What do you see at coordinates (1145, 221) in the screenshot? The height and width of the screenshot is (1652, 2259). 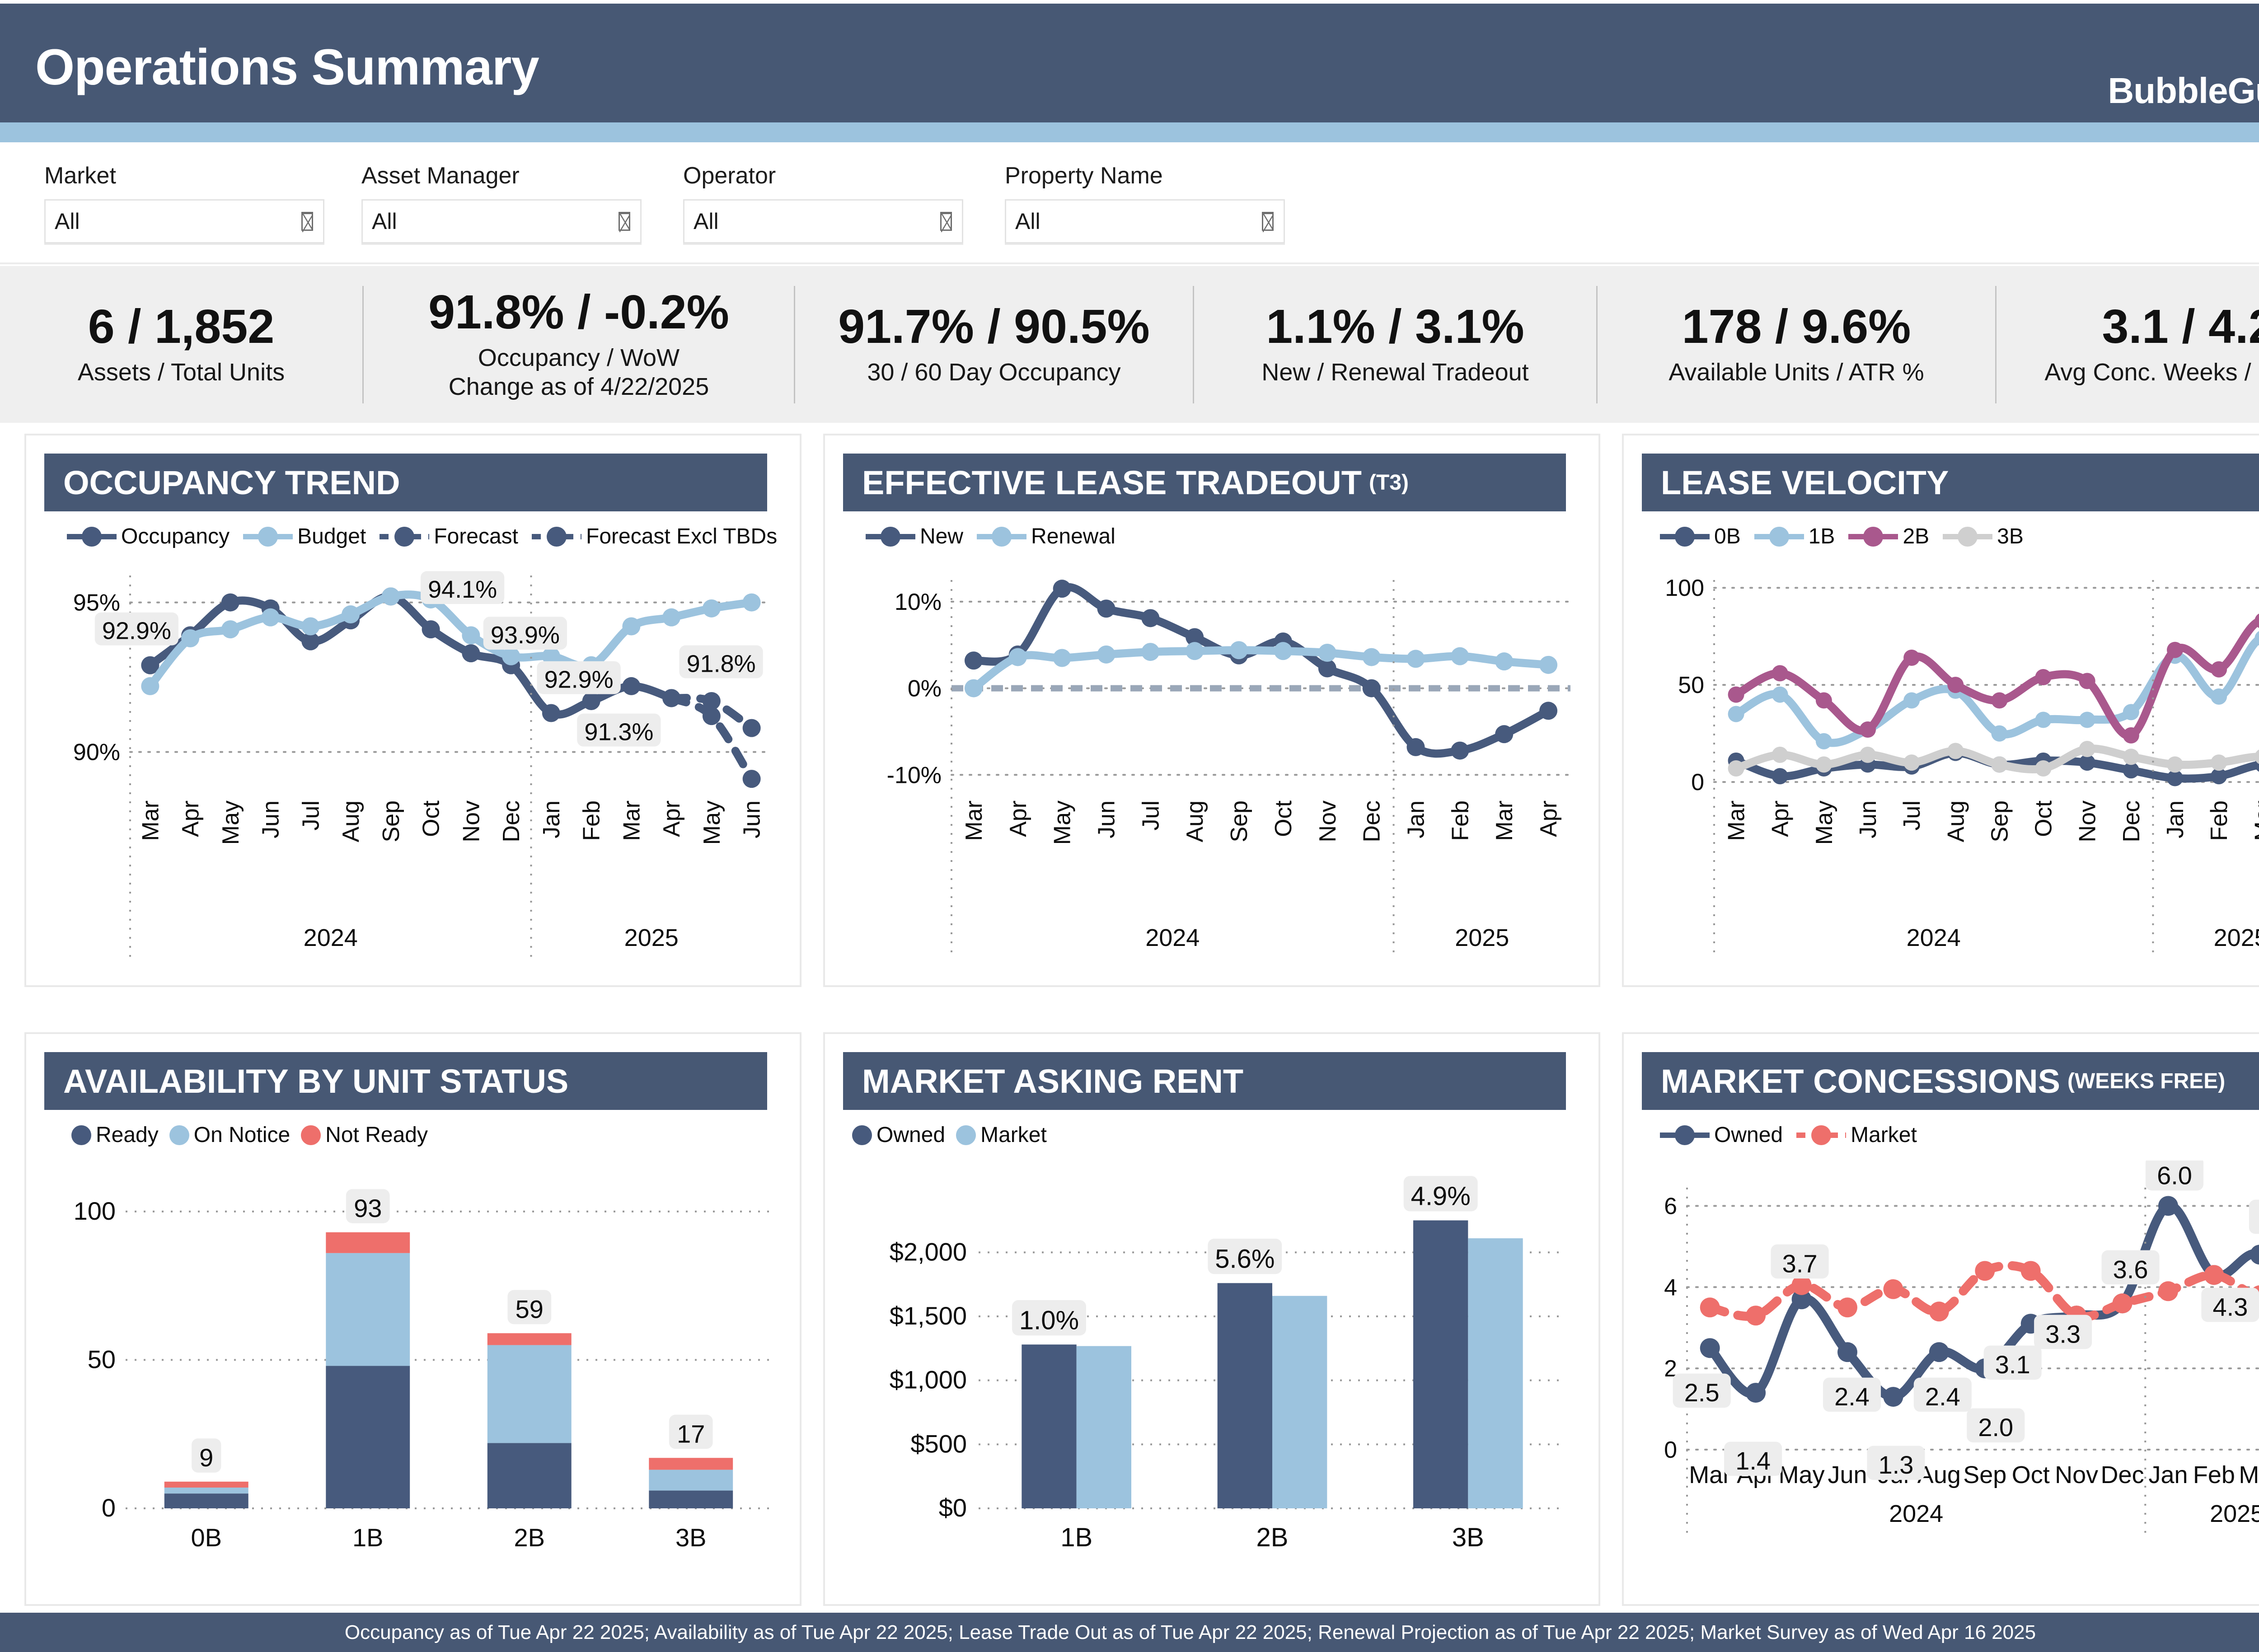 I see `filter-select-property-name: All` at bounding box center [1145, 221].